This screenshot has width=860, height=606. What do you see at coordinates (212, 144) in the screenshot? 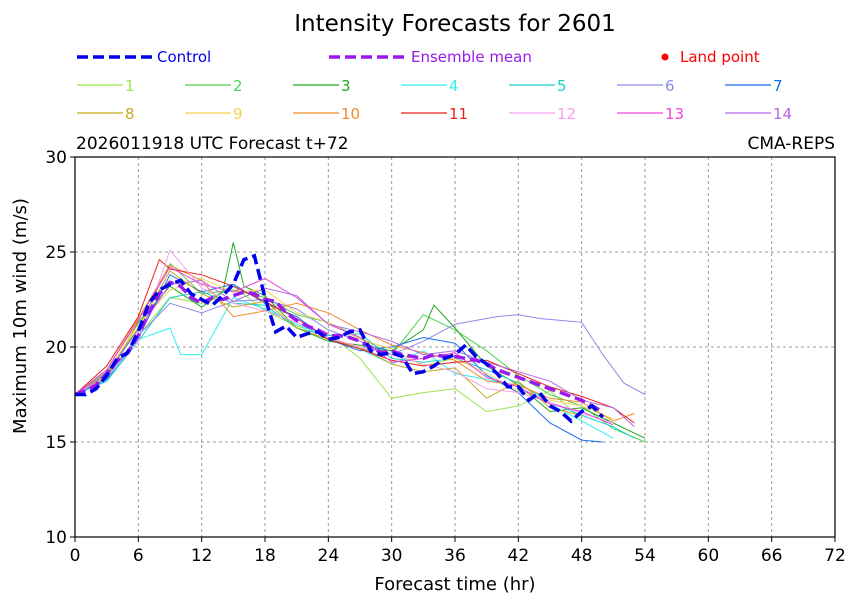
I see `forecast-header: 2026011918 UTC Forecast t+72` at bounding box center [212, 144].